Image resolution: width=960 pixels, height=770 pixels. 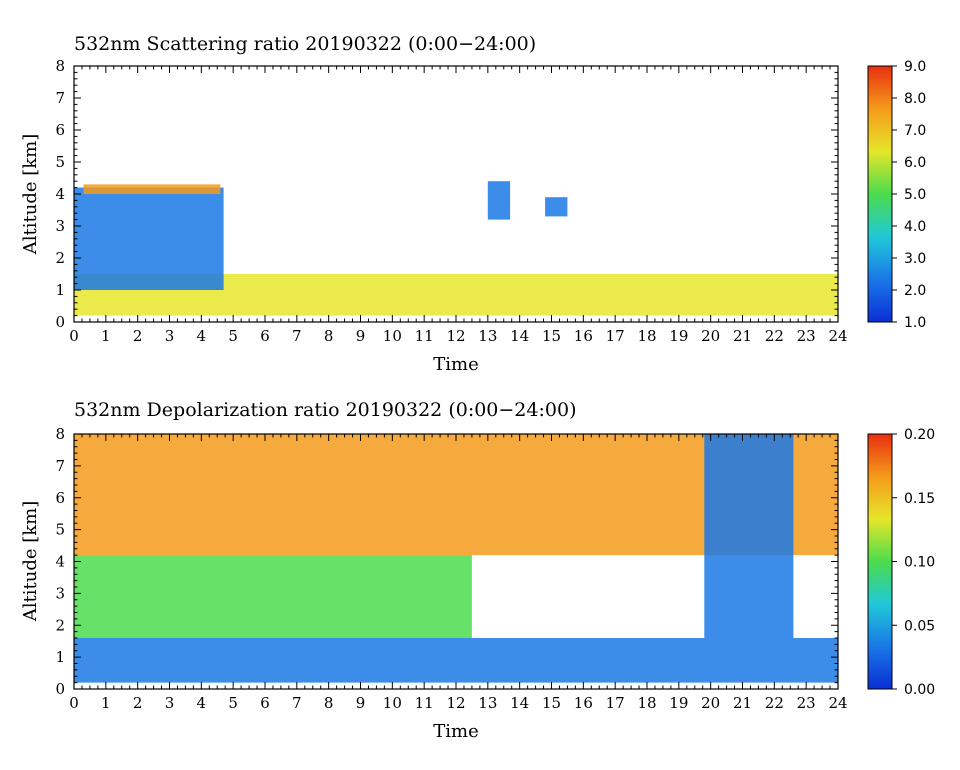 I want to click on scattering-colorbar: 1.0 2.0 3.0 4.0 5.0 6.0 7.0 8.0 9.0, so click(x=896, y=195).